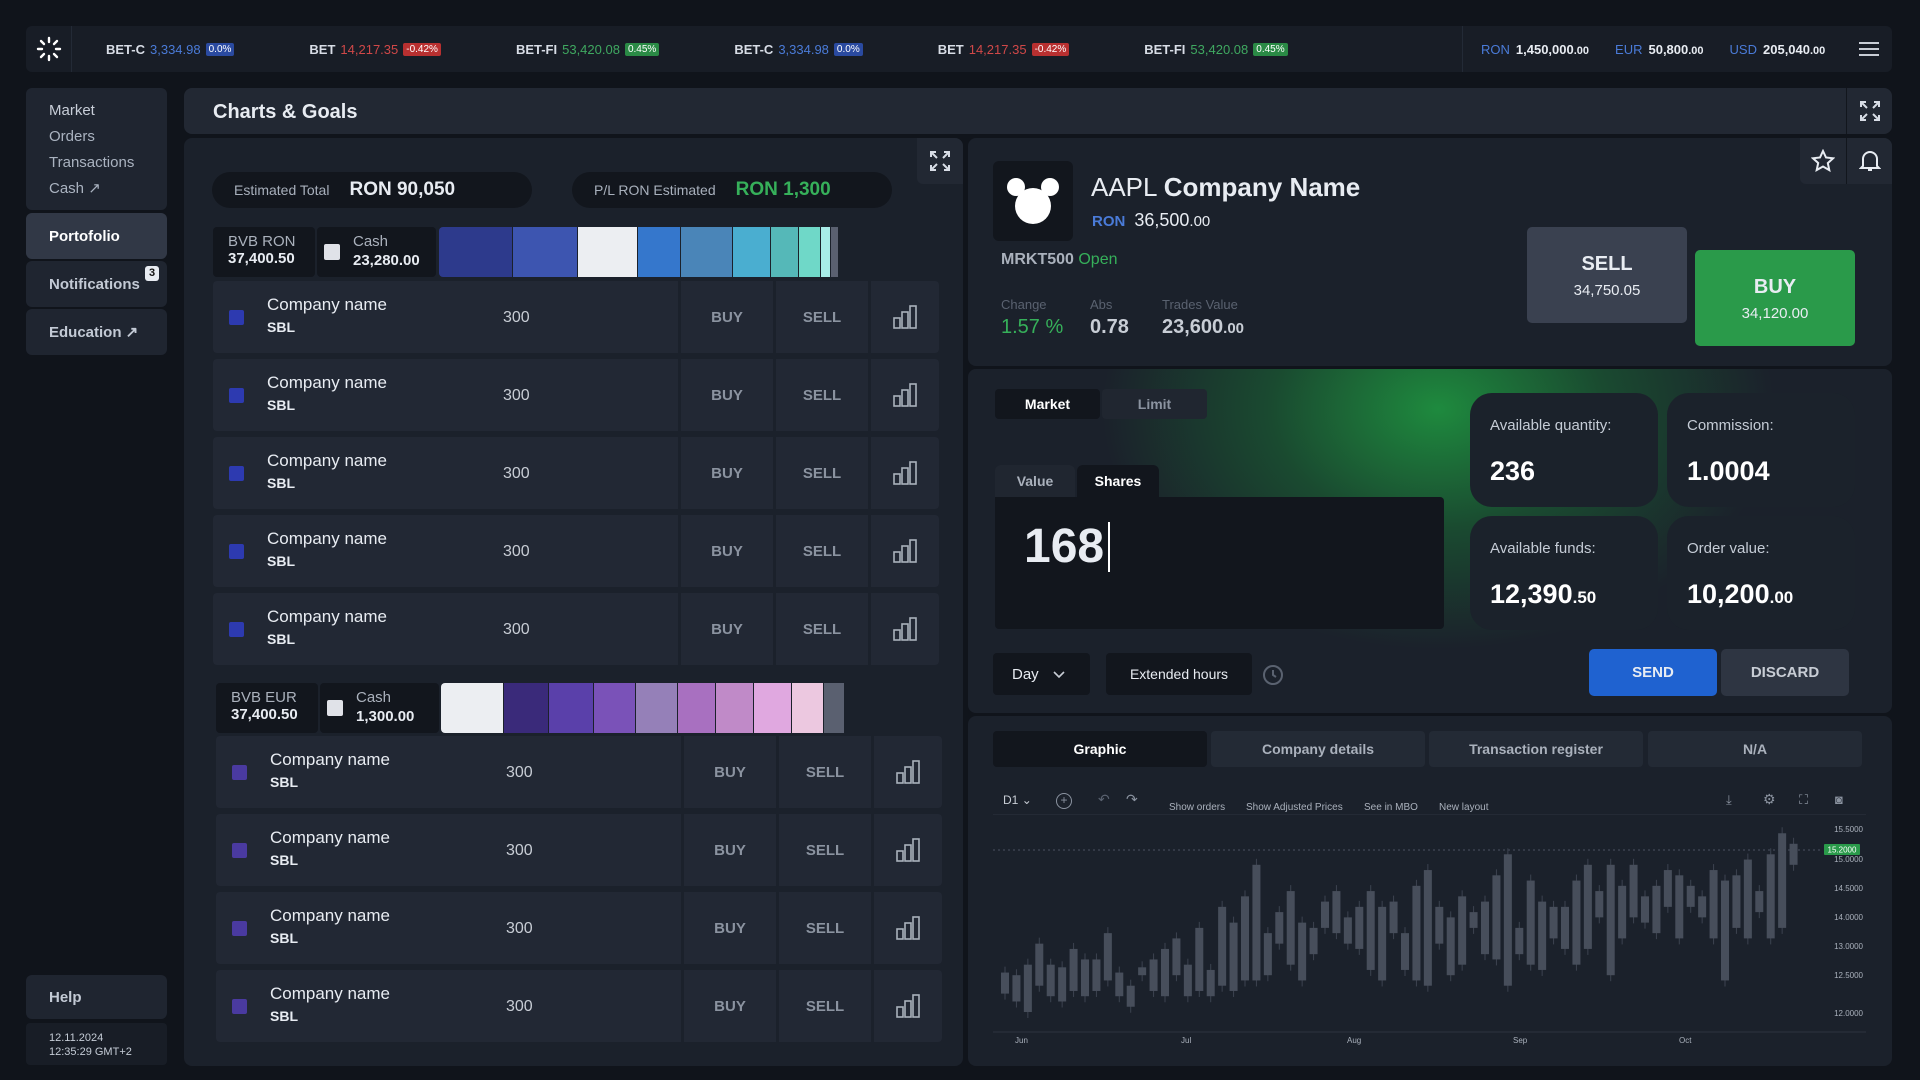  Describe the element at coordinates (1017, 800) in the screenshot. I see `interval-select: D1 ⌄` at that location.